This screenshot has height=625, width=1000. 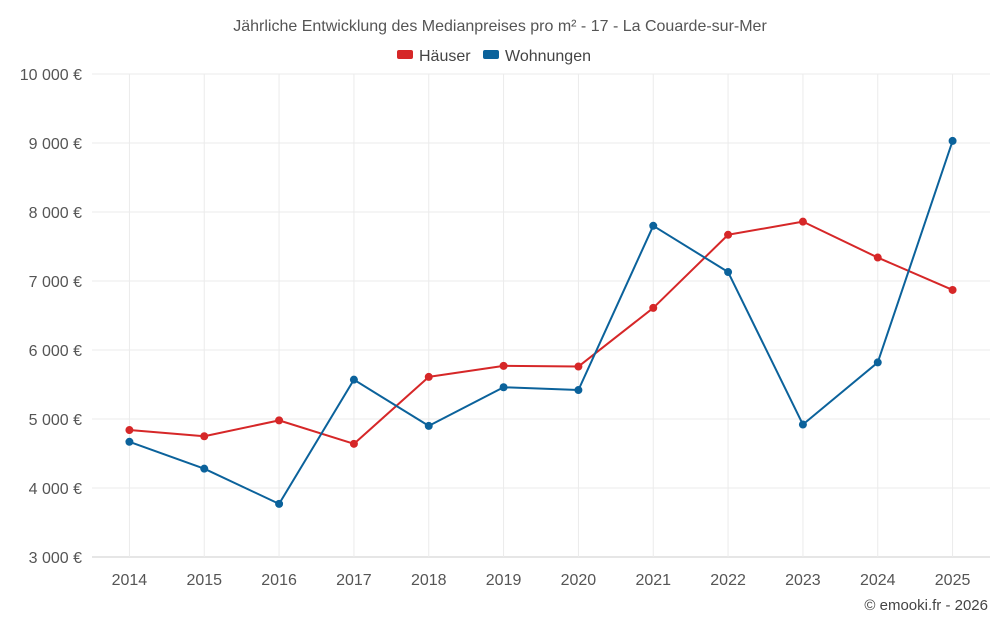 I want to click on legend: Häuser Wohnungen, so click(x=494, y=56).